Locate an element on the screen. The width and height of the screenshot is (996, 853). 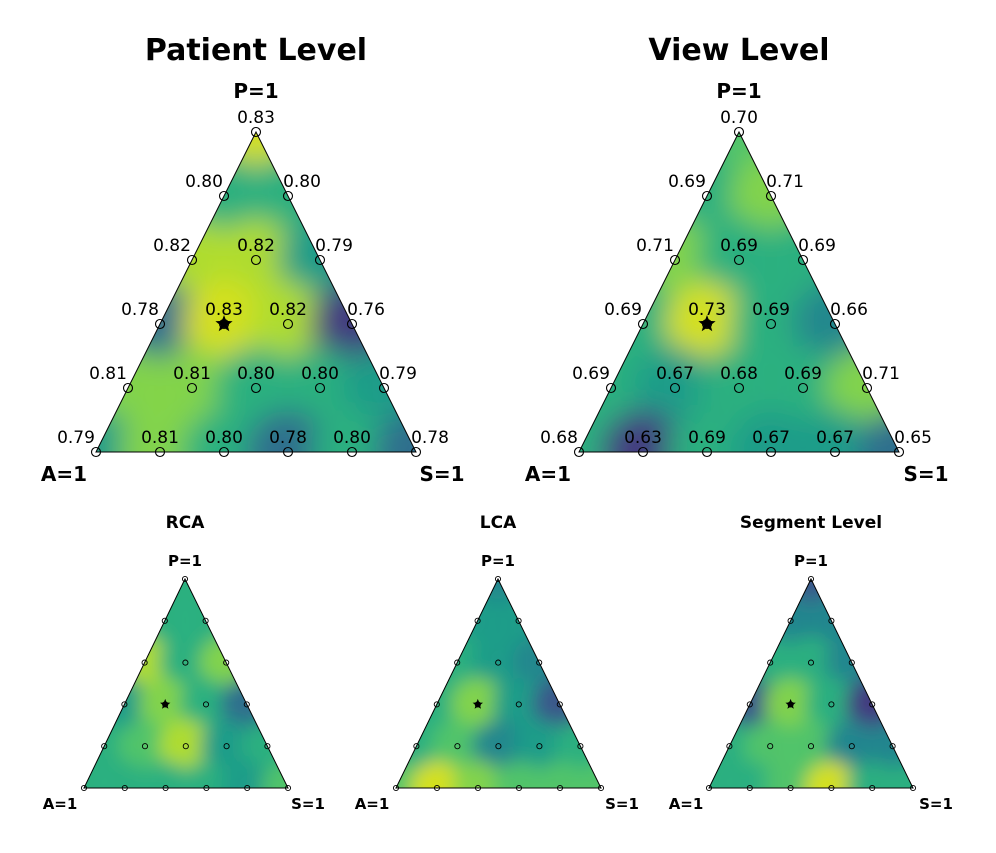
segment-level-plot: Segment Level P=1 A=1 S=1 is located at coordinates (811, 663).